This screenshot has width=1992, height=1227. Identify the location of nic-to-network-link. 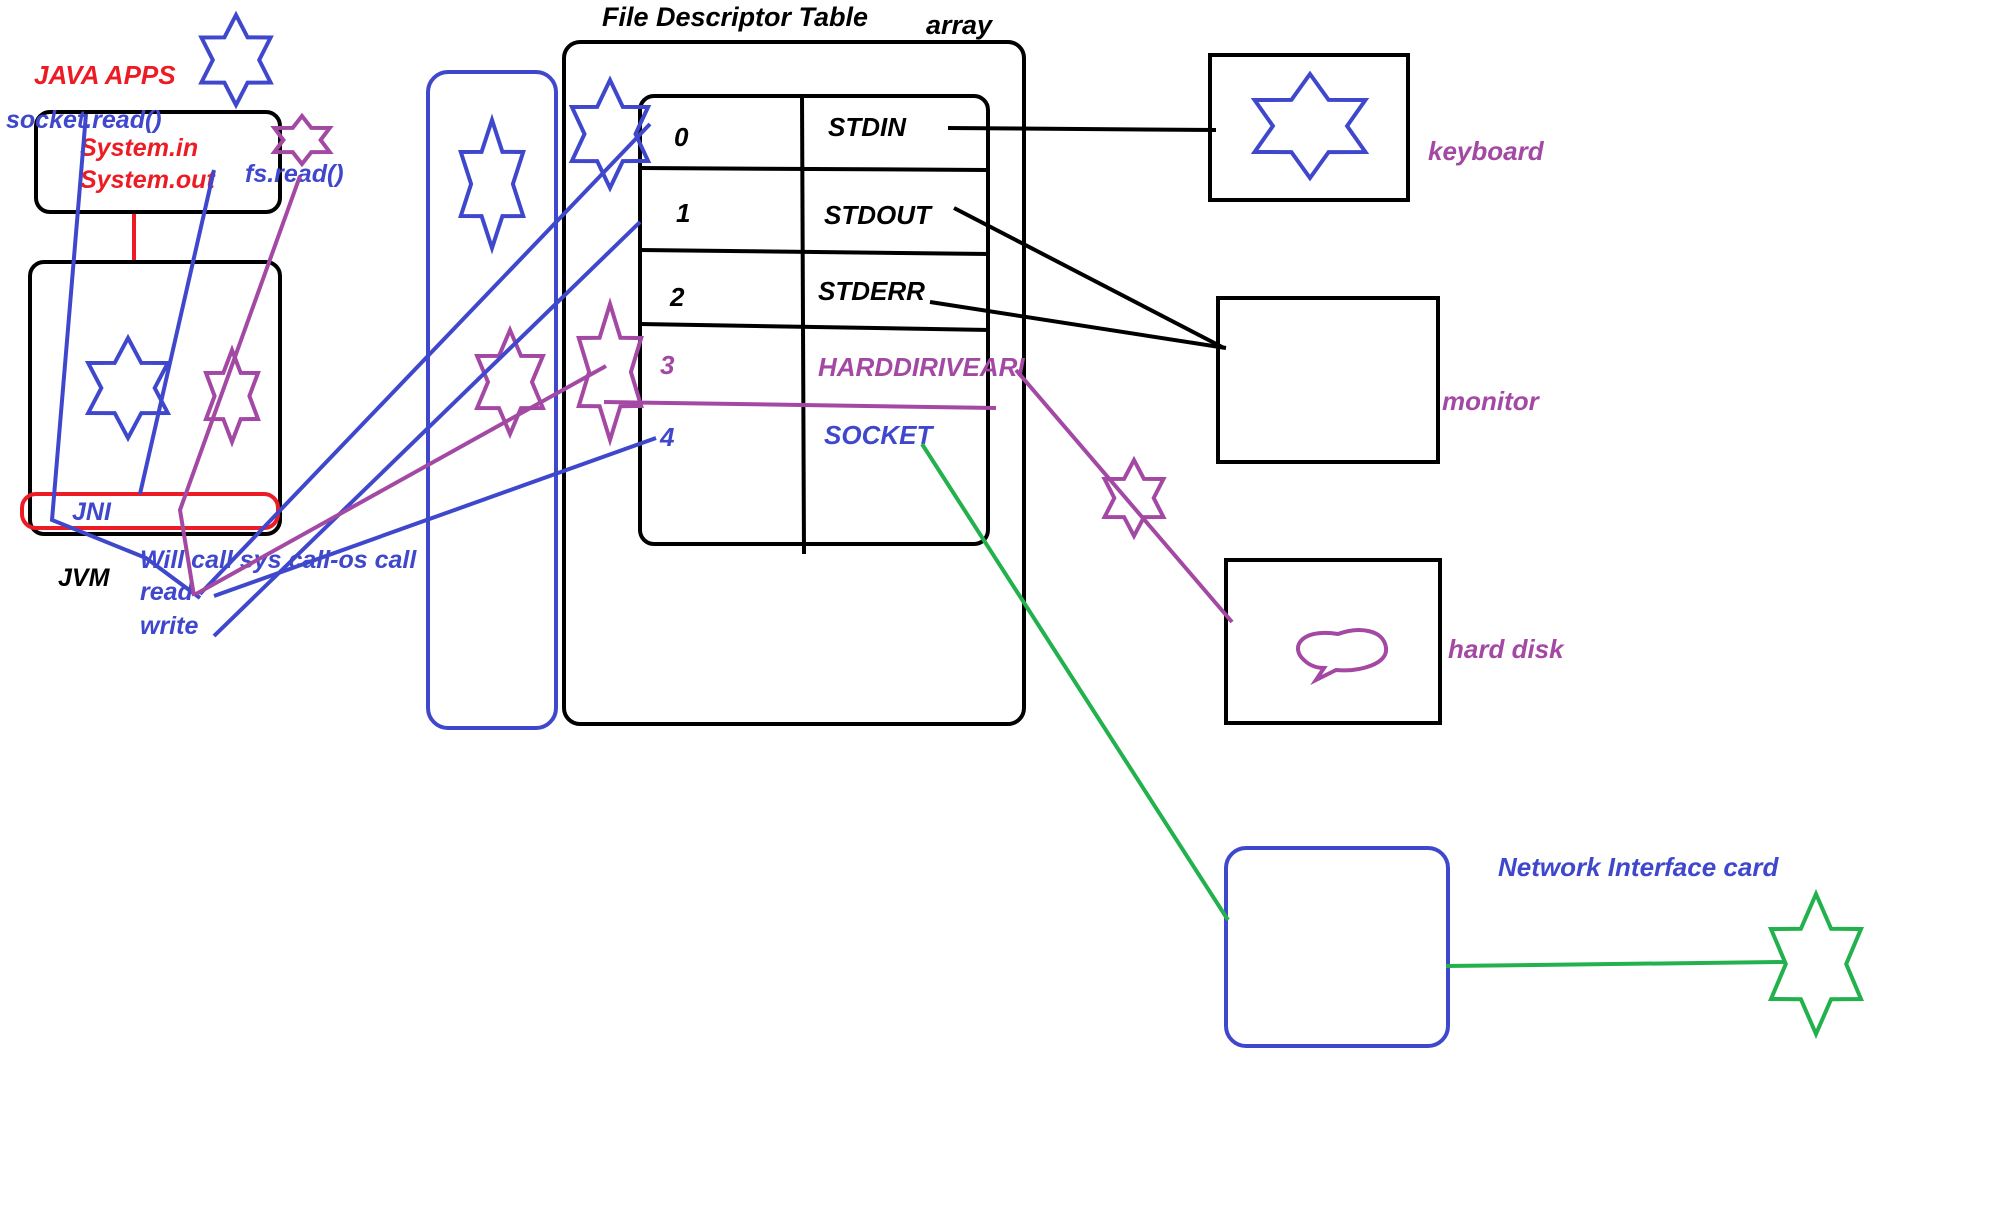
(1615, 964).